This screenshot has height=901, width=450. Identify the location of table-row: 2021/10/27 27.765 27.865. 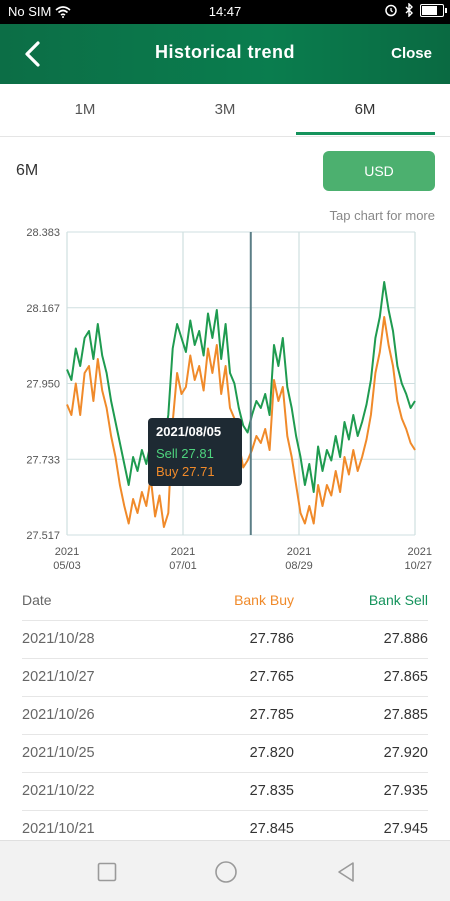
(225, 678).